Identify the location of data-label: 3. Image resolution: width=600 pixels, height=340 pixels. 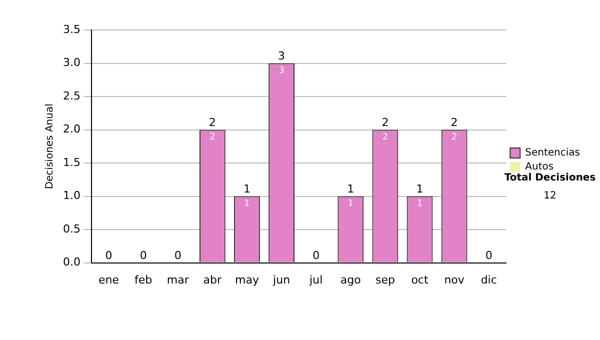
(281, 71).